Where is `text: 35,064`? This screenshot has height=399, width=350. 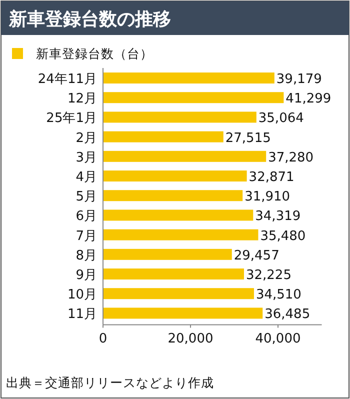
text: 35,064 is located at coordinates (281, 118).